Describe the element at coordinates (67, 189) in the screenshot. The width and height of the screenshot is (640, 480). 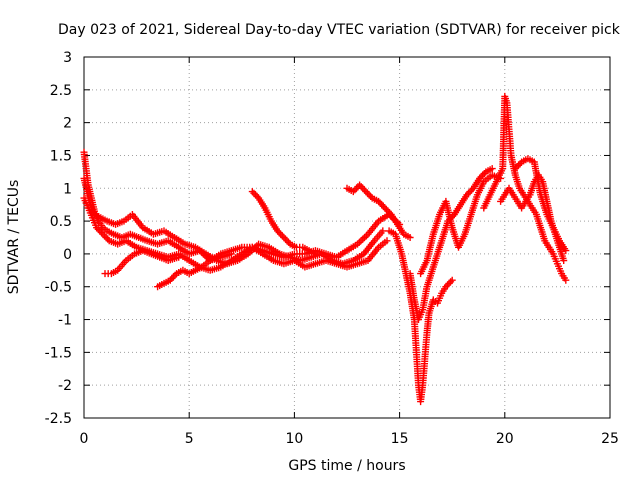
I see `y-tick-label: 1` at that location.